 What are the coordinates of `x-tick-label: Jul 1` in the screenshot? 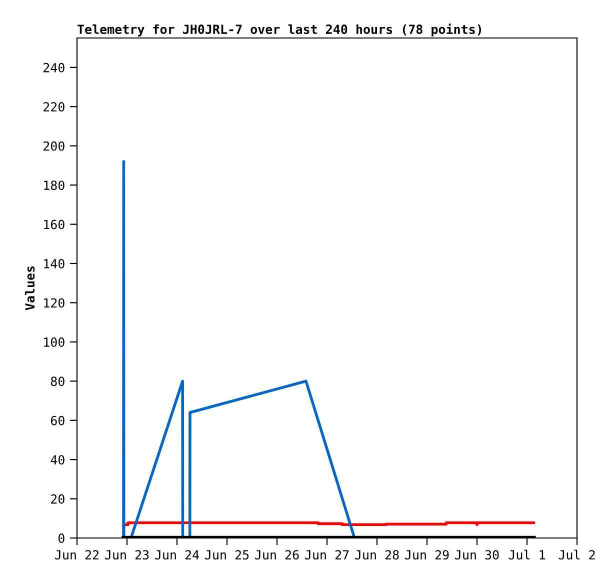 It's located at (526, 555).